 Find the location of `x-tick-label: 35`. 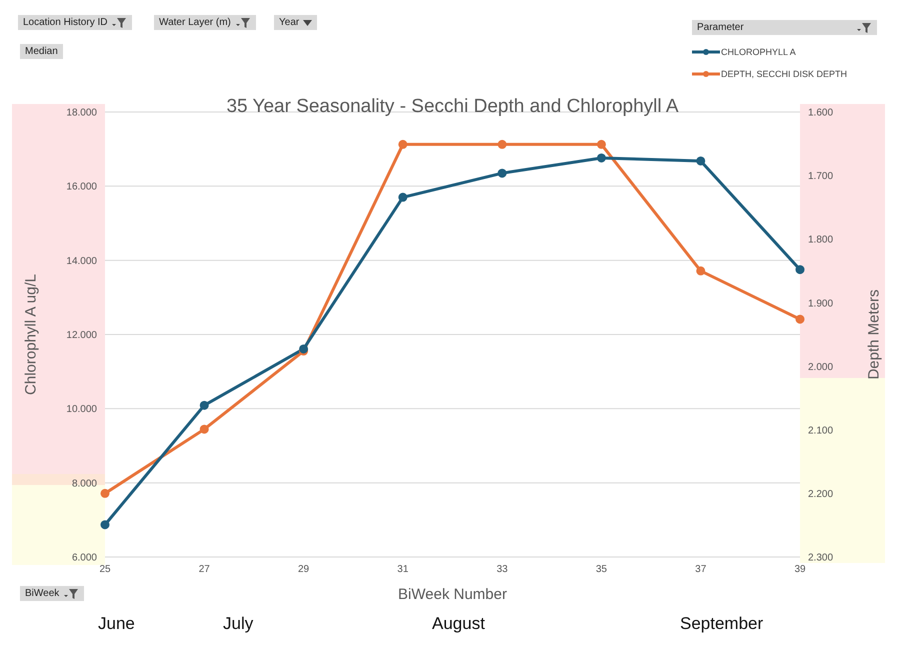

x-tick-label: 35 is located at coordinates (602, 570).